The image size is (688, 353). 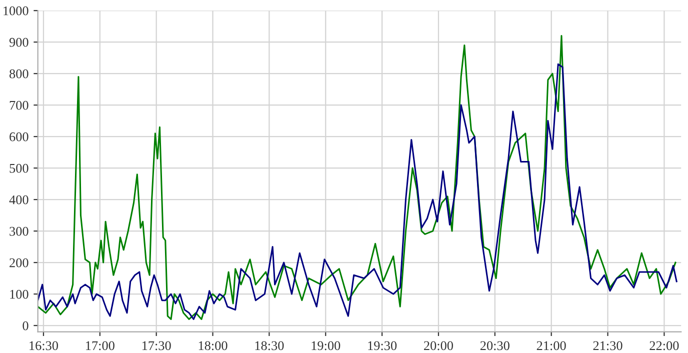 I want to click on x-tick-label: 19:30, so click(x=382, y=345).